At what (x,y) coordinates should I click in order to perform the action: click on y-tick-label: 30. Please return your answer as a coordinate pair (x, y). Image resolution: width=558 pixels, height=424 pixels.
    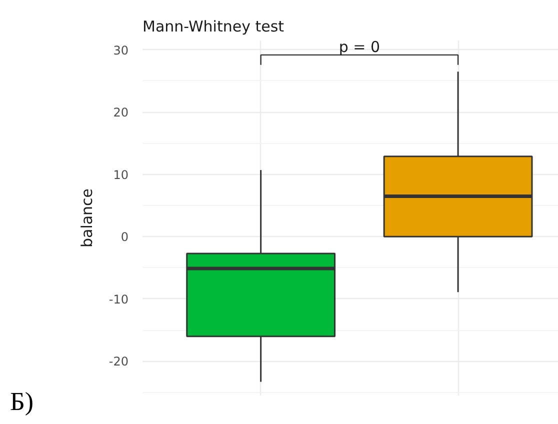
    Looking at the image, I should click on (121, 50).